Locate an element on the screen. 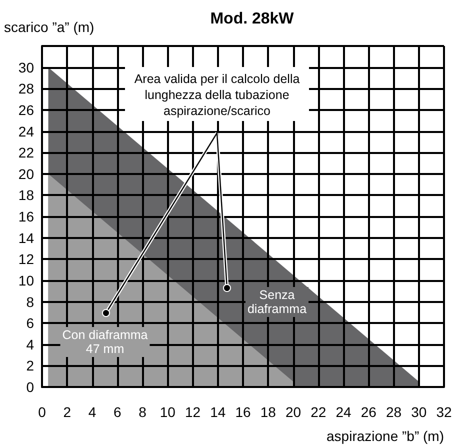 This screenshot has height=446, width=456. y-tick-label: 24 is located at coordinates (26, 131).